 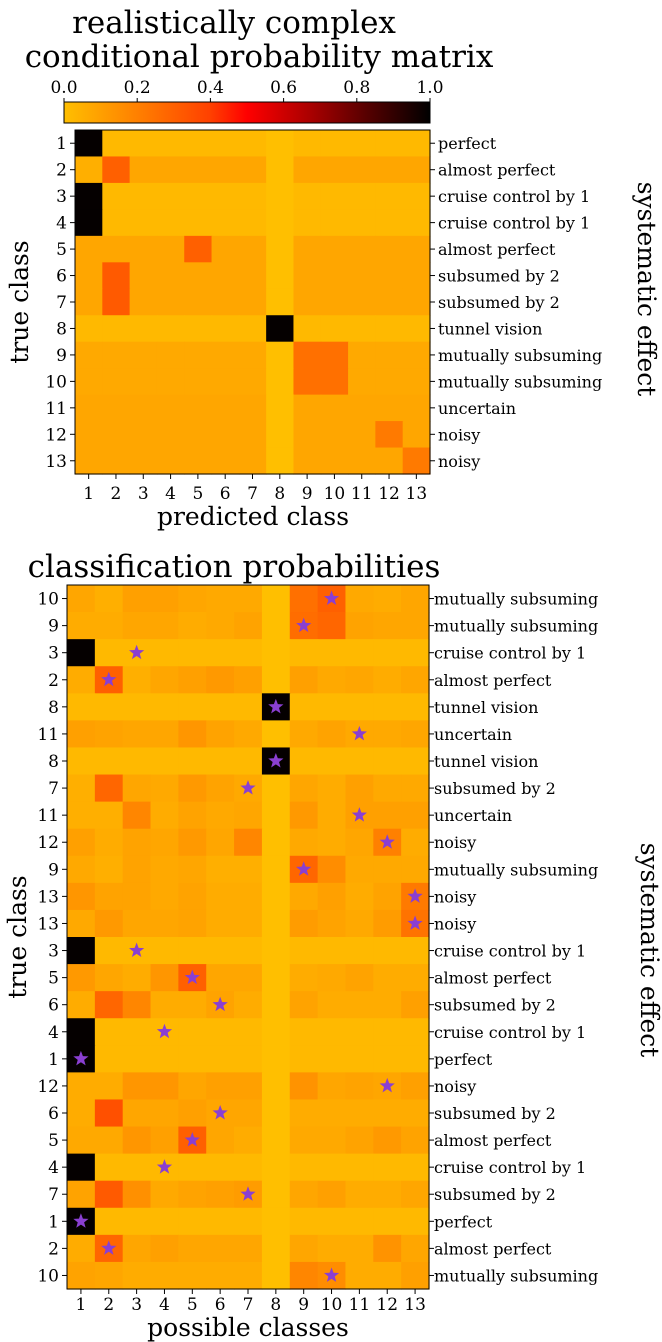 I want to click on top-y-tick-label: 3, so click(x=61, y=197).